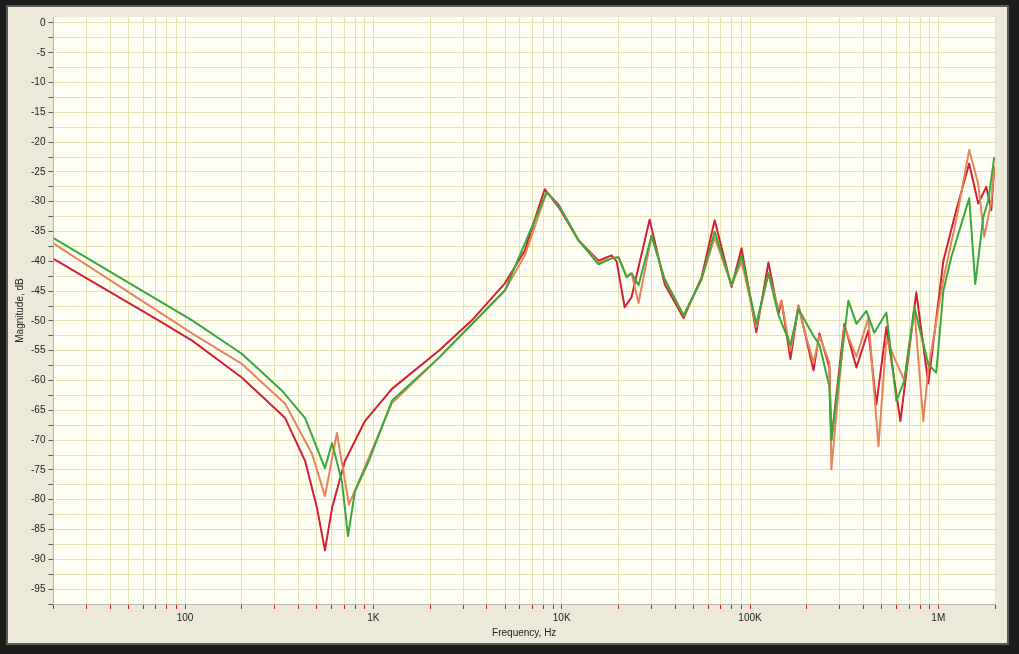 The height and width of the screenshot is (654, 1019). I want to click on y-tick-label: -30, so click(38, 201).